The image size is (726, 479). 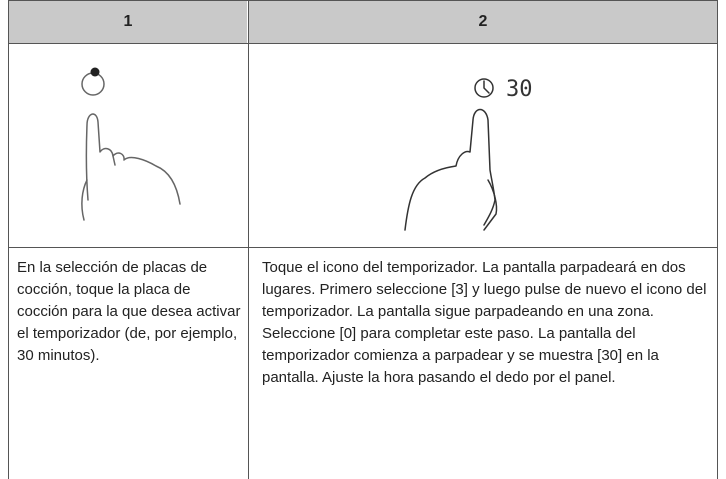 I want to click on header-cell: 2, so click(x=483, y=22).